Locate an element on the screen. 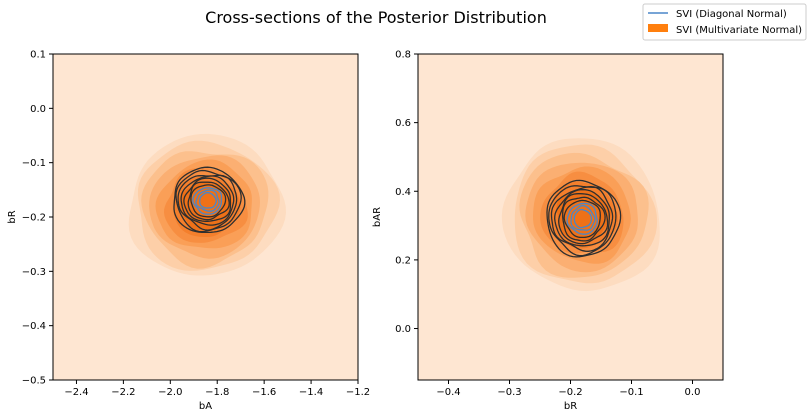 The image size is (810, 418). x-tick-label: −1.4 is located at coordinates (311, 392).